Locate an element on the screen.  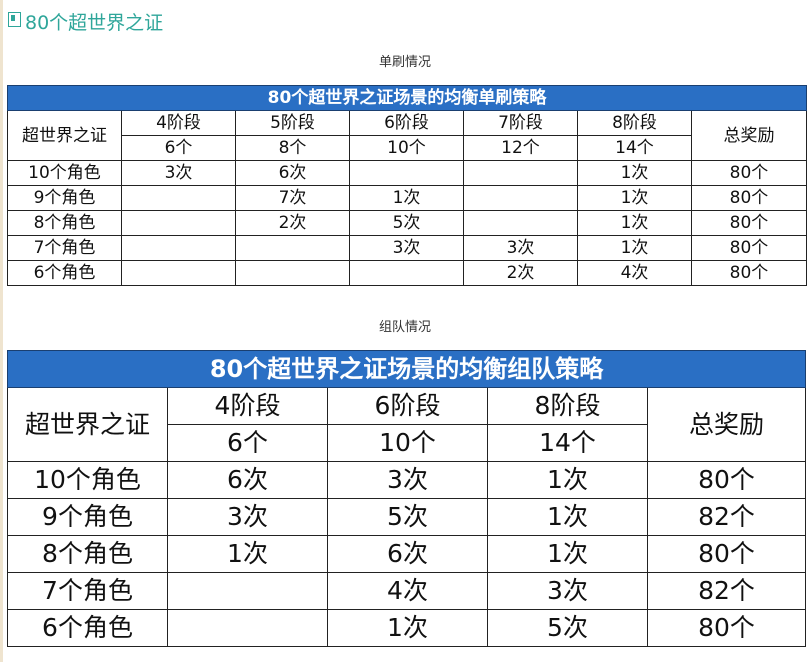
solo-caption: 单刷情况 is located at coordinates (404, 62).